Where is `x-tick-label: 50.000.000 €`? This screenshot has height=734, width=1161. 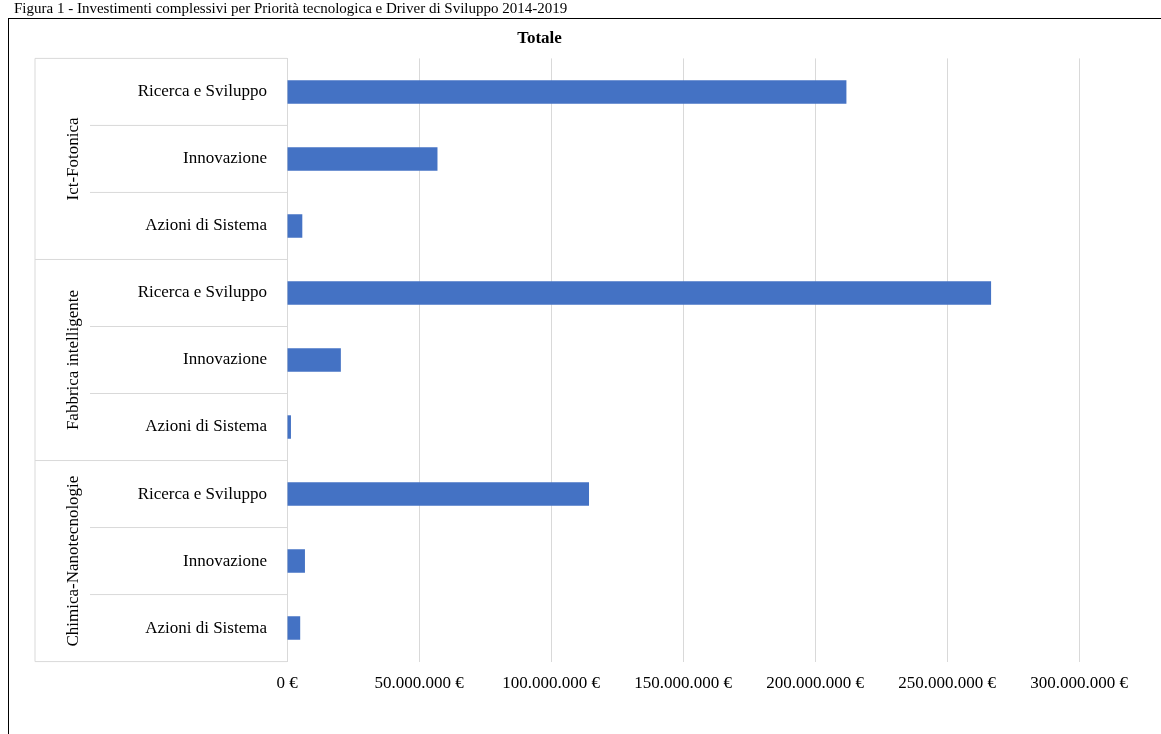
x-tick-label: 50.000.000 € is located at coordinates (419, 683).